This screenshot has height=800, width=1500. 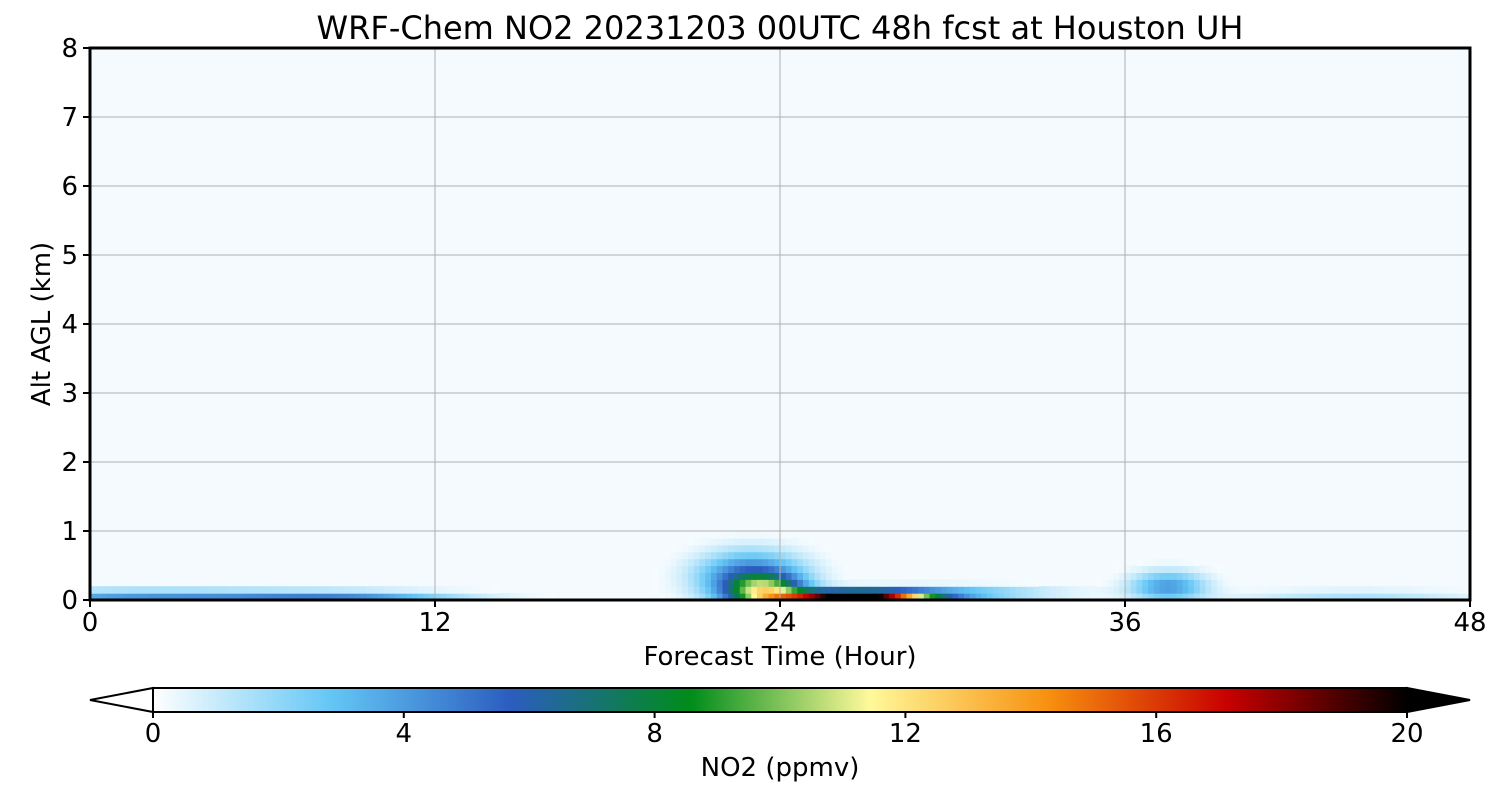 I want to click on colorbar-tick-label: 0, so click(x=153, y=734).